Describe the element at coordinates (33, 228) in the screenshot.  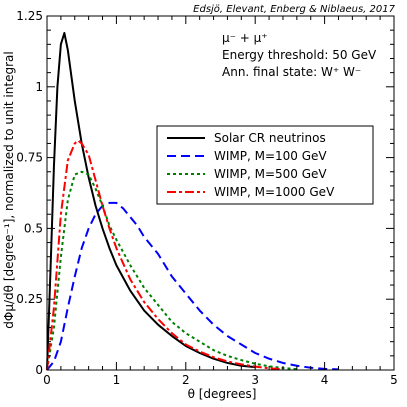
I see `y-tick-label: 0.5` at that location.